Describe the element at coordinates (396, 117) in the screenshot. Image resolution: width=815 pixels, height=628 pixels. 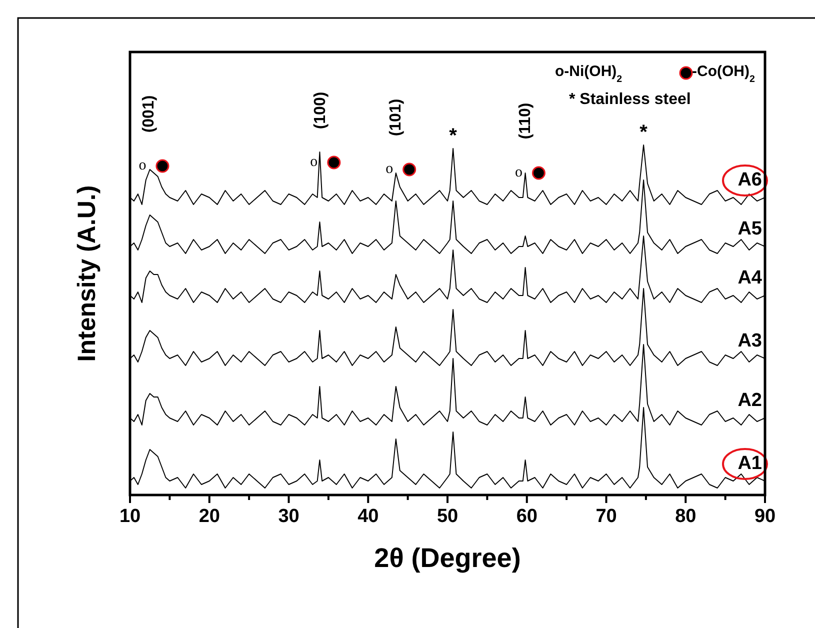
I see `text: (101)` at that location.